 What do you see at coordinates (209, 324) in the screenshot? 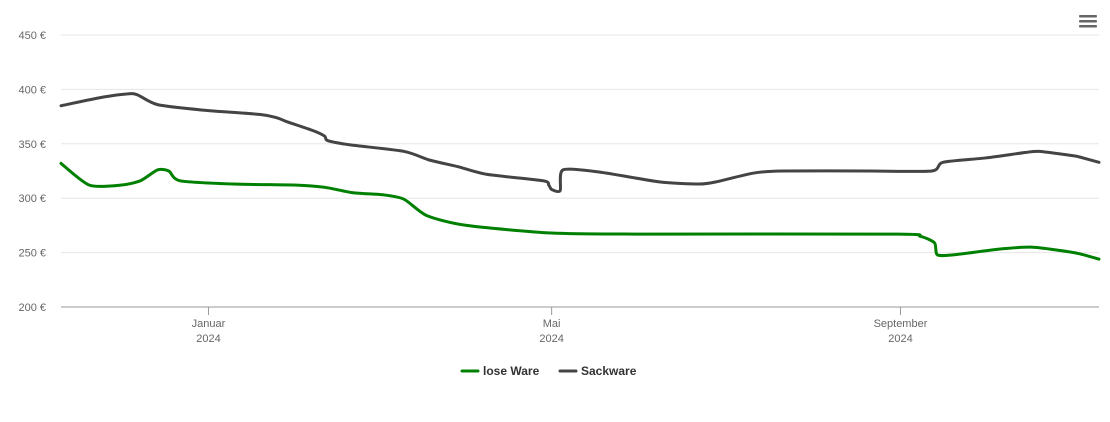
I see `x-tick-label: Januar` at bounding box center [209, 324].